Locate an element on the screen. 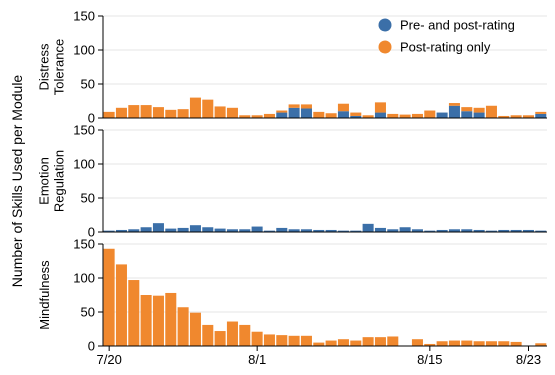 The image size is (555, 375). legend-label: Post-rating only is located at coordinates (445, 47).